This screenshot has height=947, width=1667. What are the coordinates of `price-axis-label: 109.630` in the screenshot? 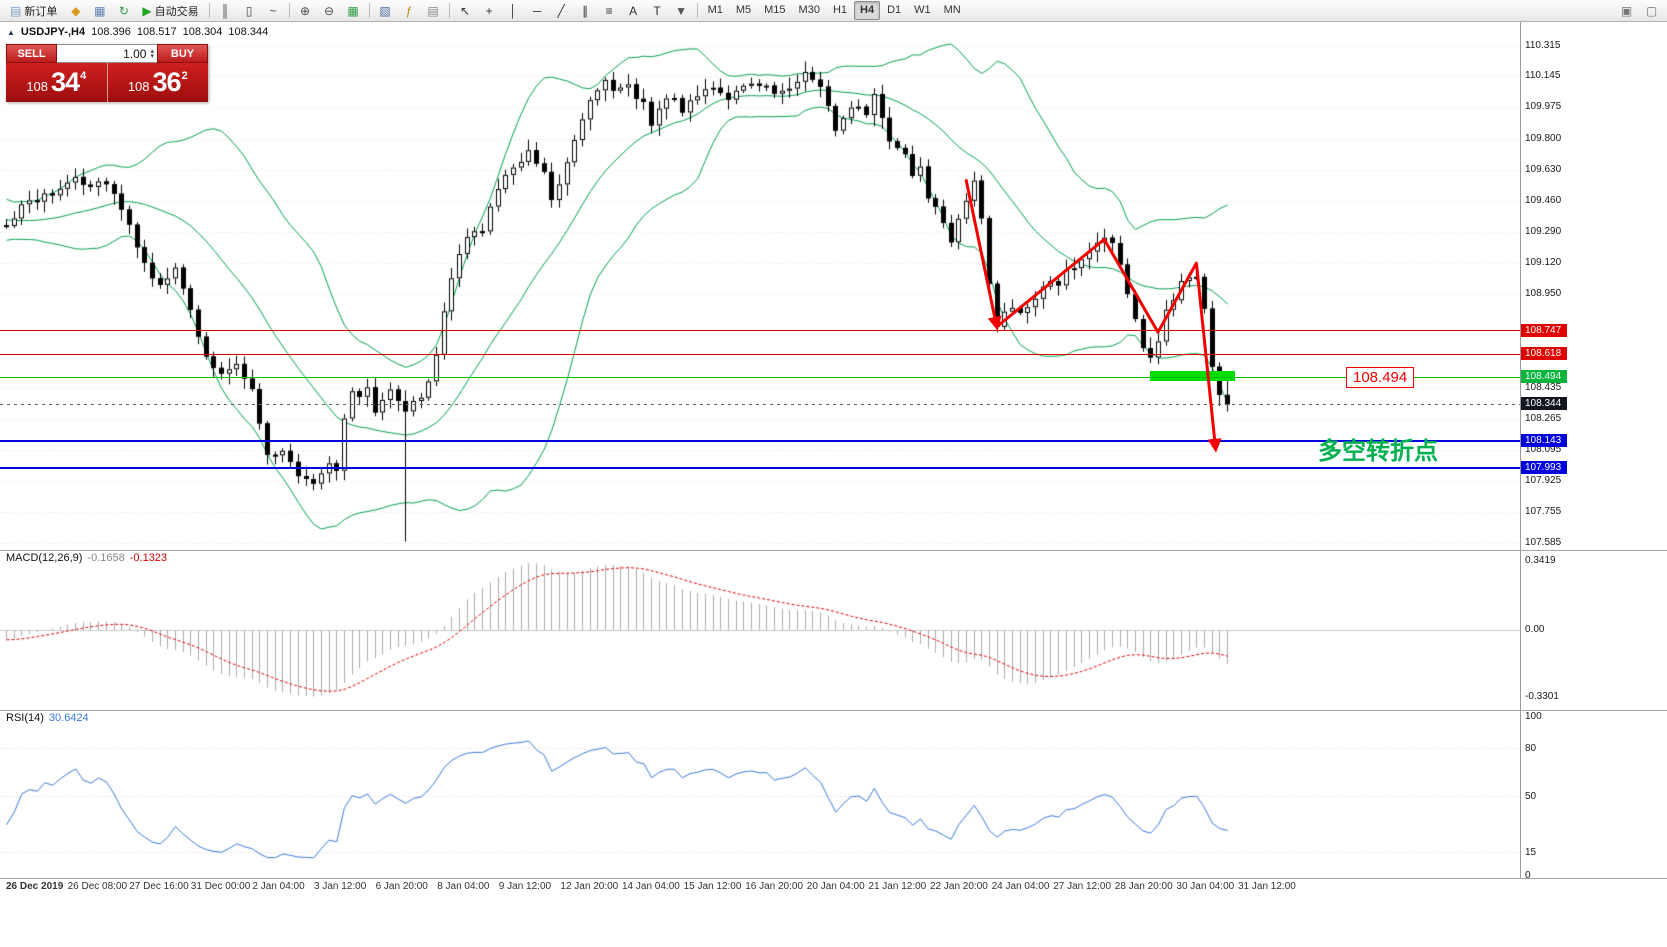 It's located at (1543, 170).